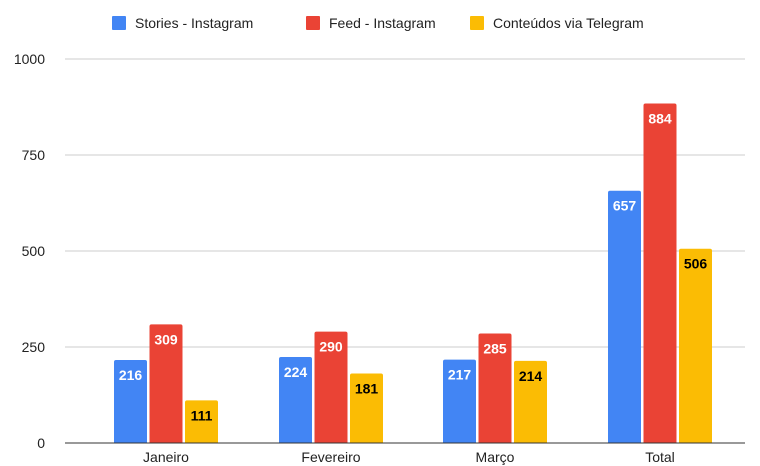 The width and height of the screenshot is (760, 466). Describe the element at coordinates (34, 155) in the screenshot. I see `y-tick-label: 750` at that location.